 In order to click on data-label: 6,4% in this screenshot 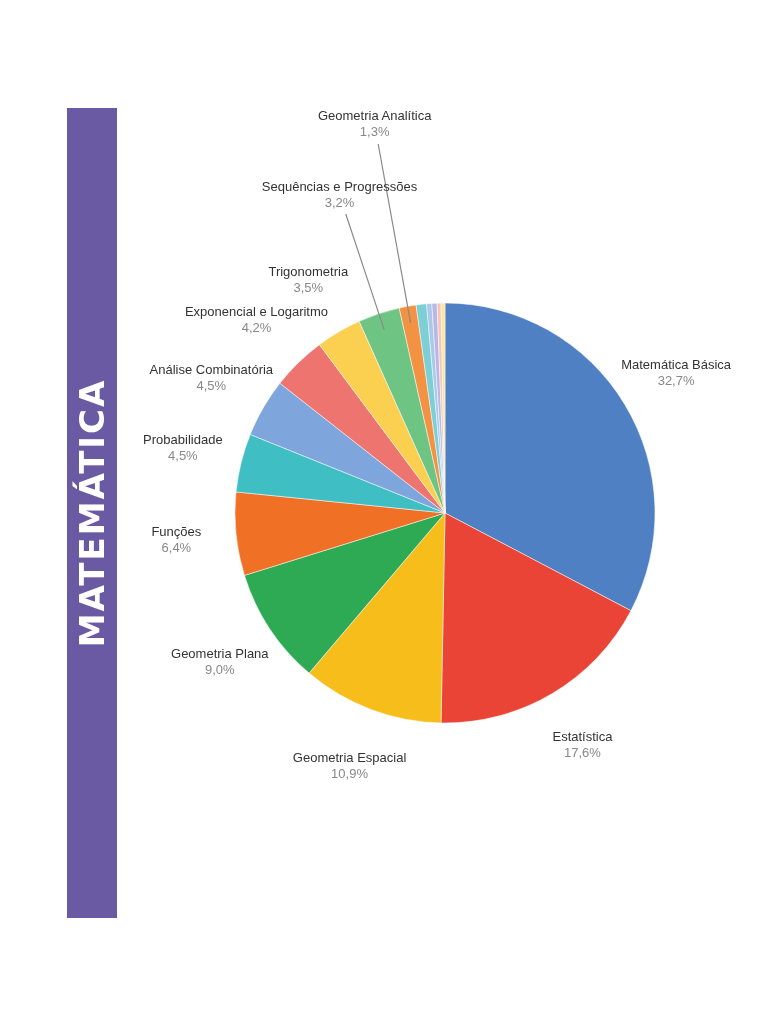, I will do `click(176, 548)`.